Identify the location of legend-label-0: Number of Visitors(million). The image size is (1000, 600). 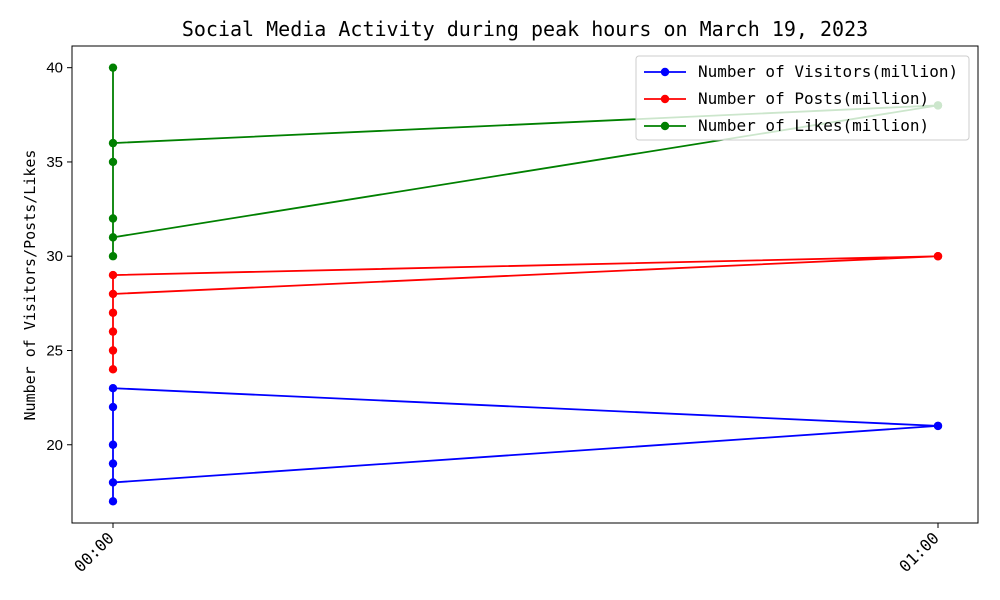
(828, 71).